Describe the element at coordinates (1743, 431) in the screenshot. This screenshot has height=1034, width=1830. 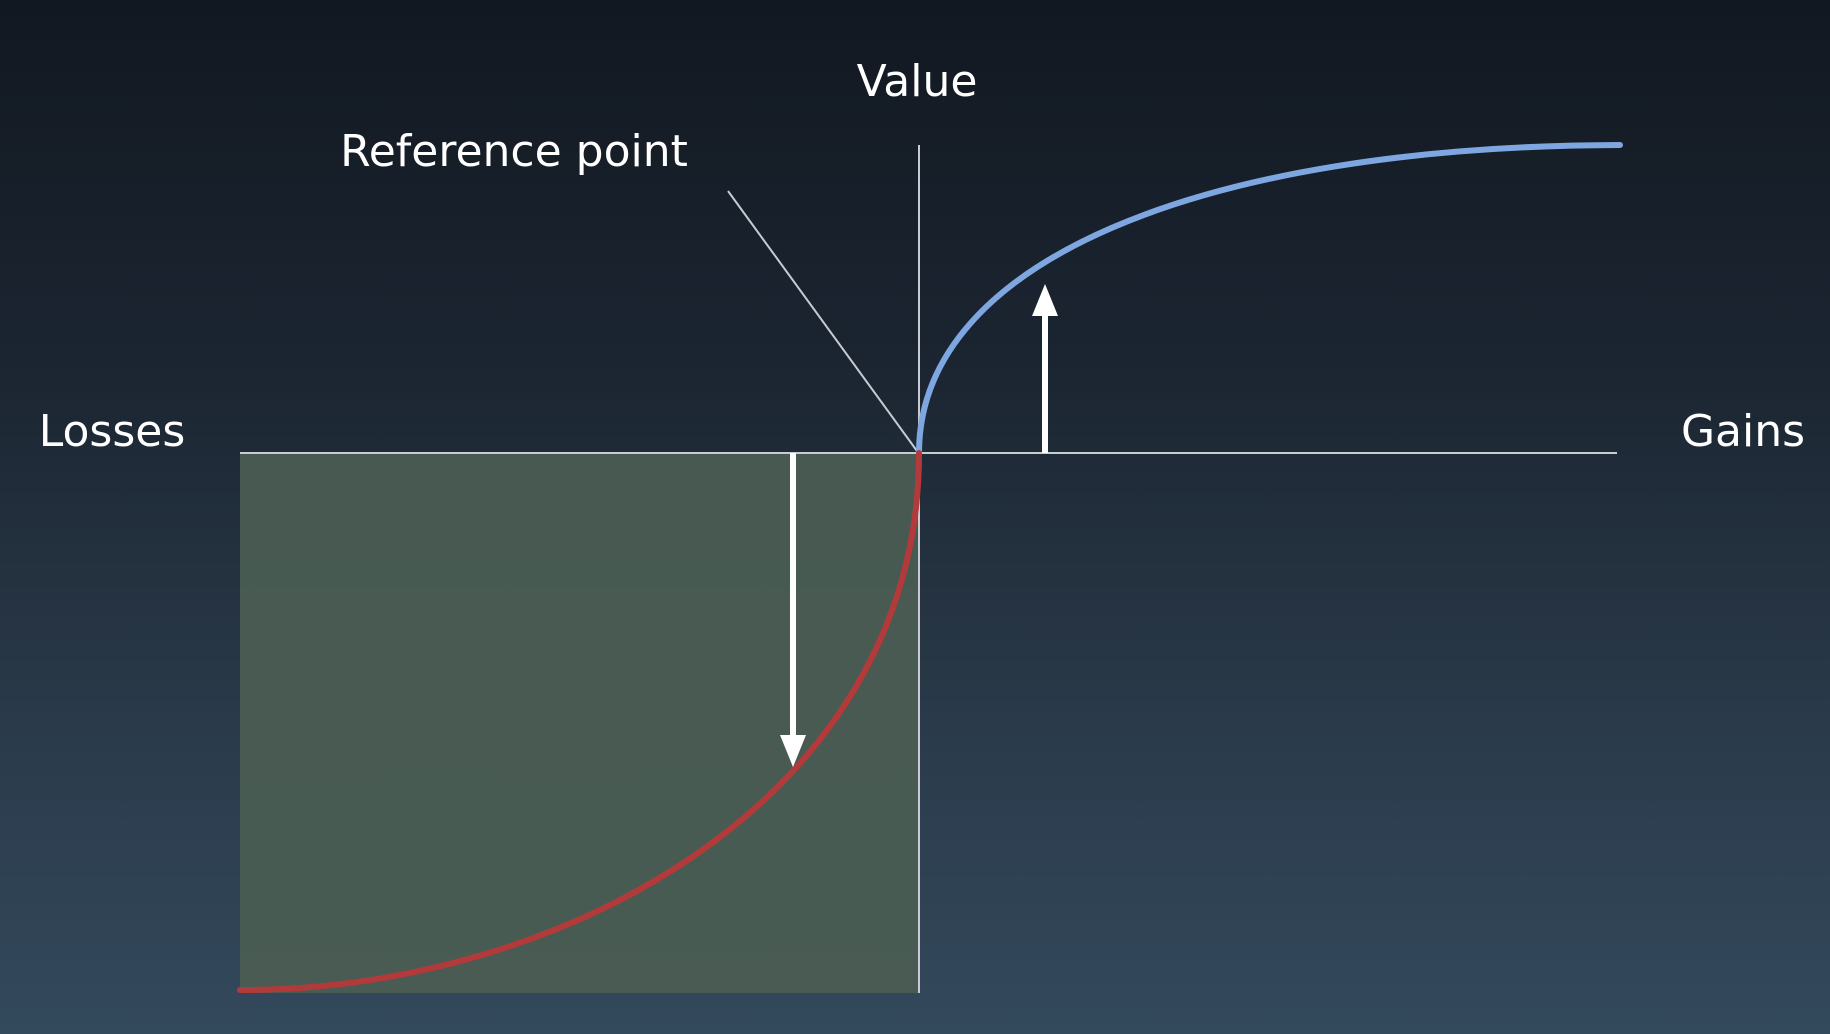
I see `gains-label: Gains` at that location.